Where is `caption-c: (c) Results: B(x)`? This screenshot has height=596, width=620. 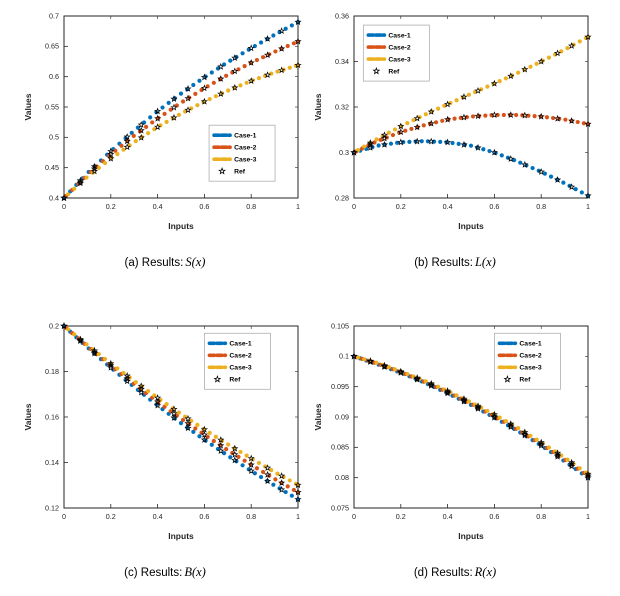 caption-c: (c) Results: B(x) is located at coordinates (165, 572).